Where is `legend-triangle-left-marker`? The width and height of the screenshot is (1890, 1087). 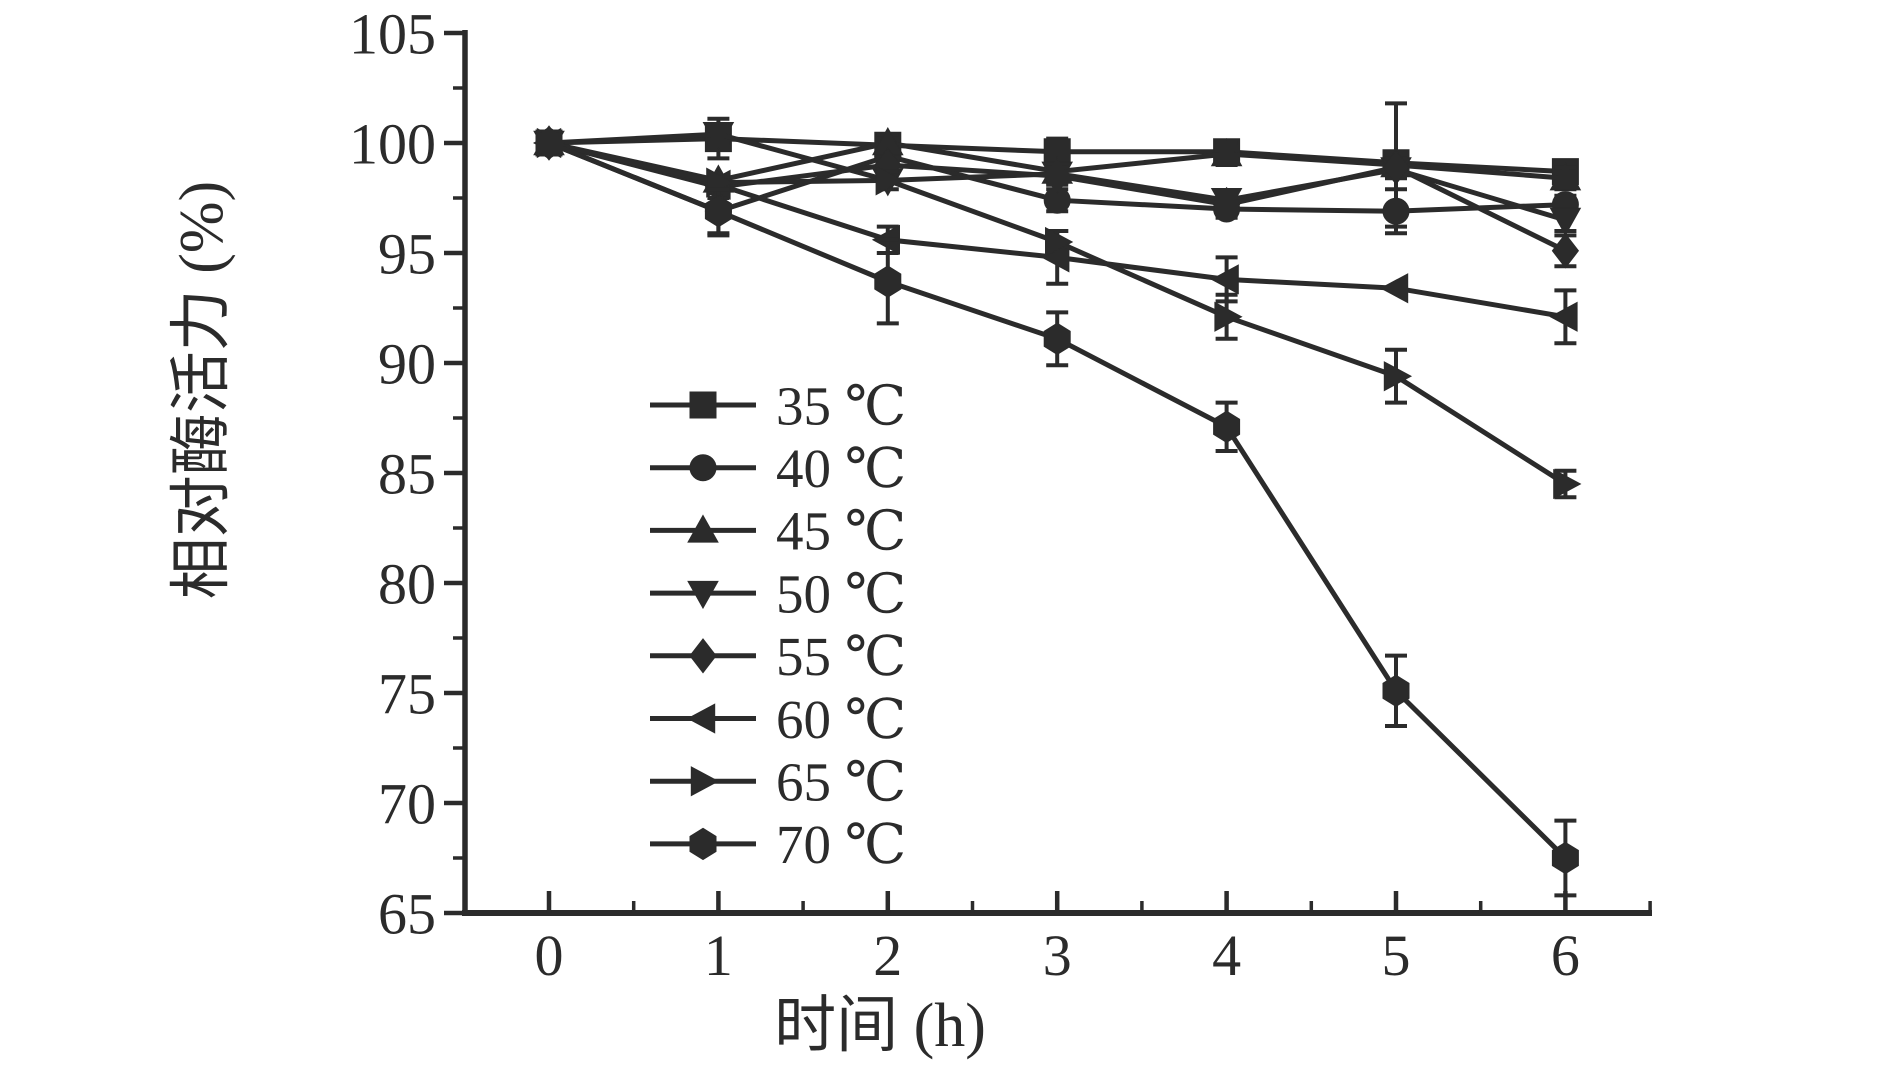
legend-triangle-left-marker is located at coordinates (701, 718).